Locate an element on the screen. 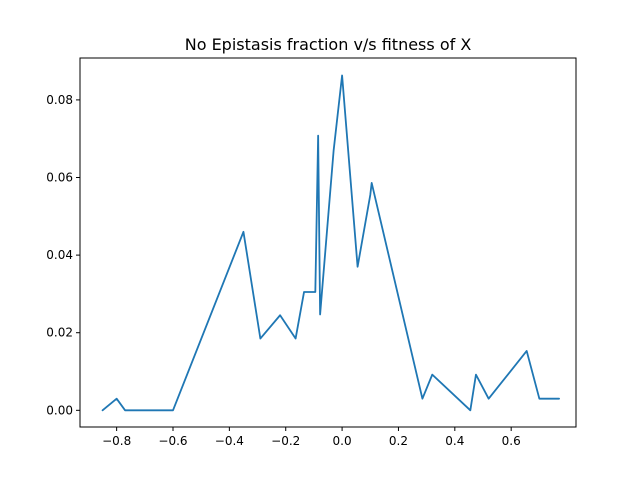 This screenshot has width=640, height=480. x-tick-label: −0.8 is located at coordinates (116, 441).